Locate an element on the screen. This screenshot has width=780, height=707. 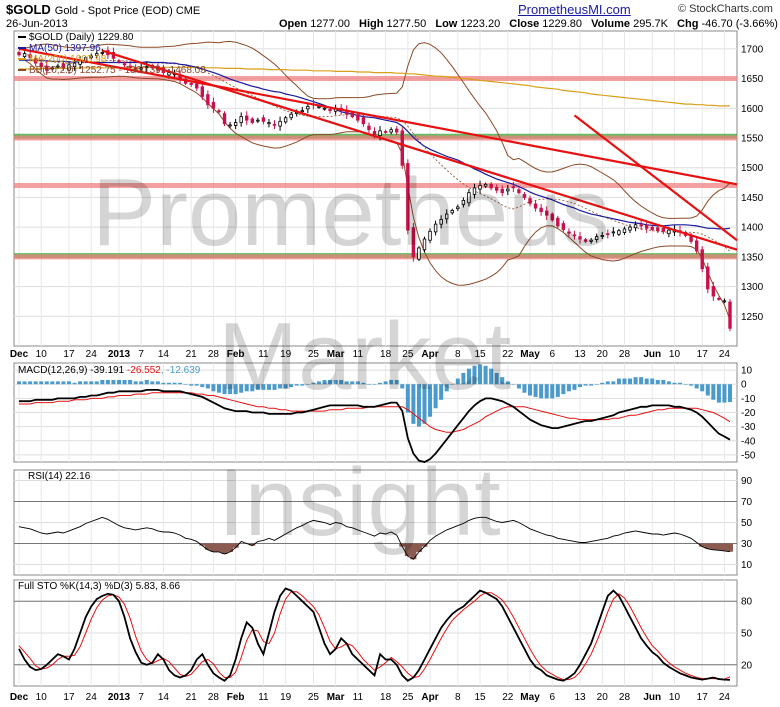
x-tick-label: 19 is located at coordinates (286, 697).